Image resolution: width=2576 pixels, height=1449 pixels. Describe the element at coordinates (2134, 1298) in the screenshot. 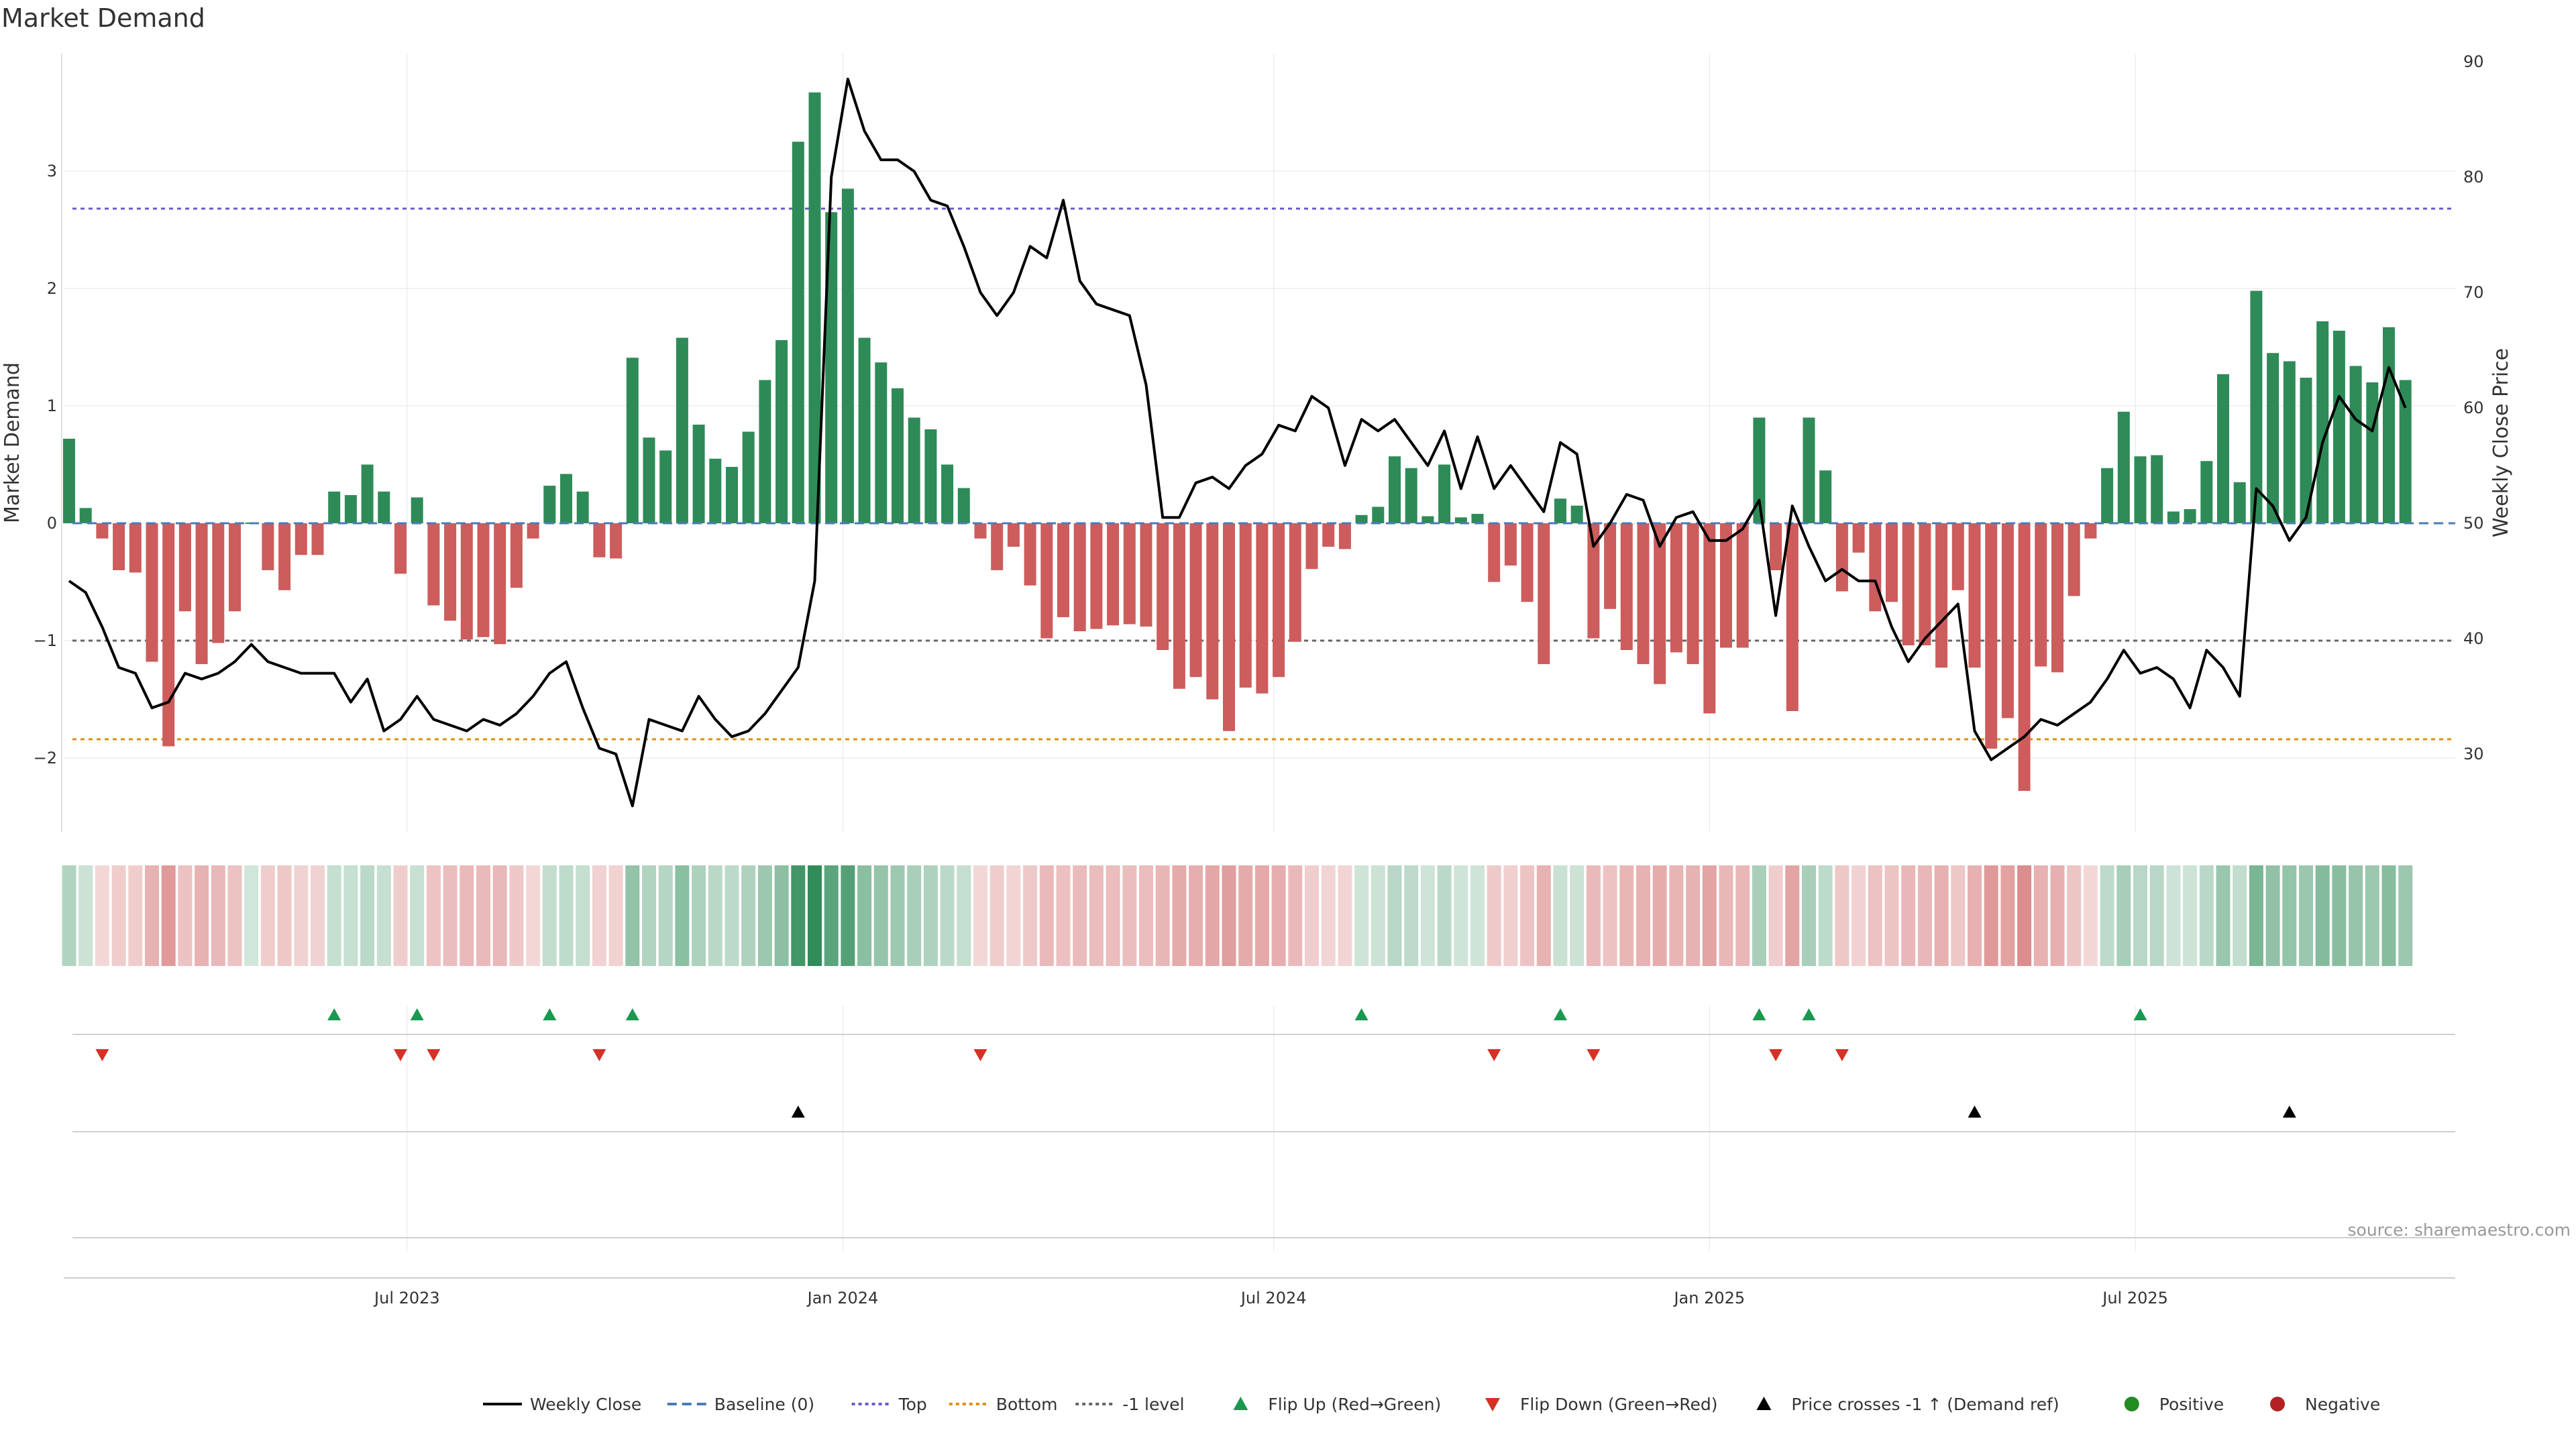

I see `x-tick-label: Jul 2025` at that location.